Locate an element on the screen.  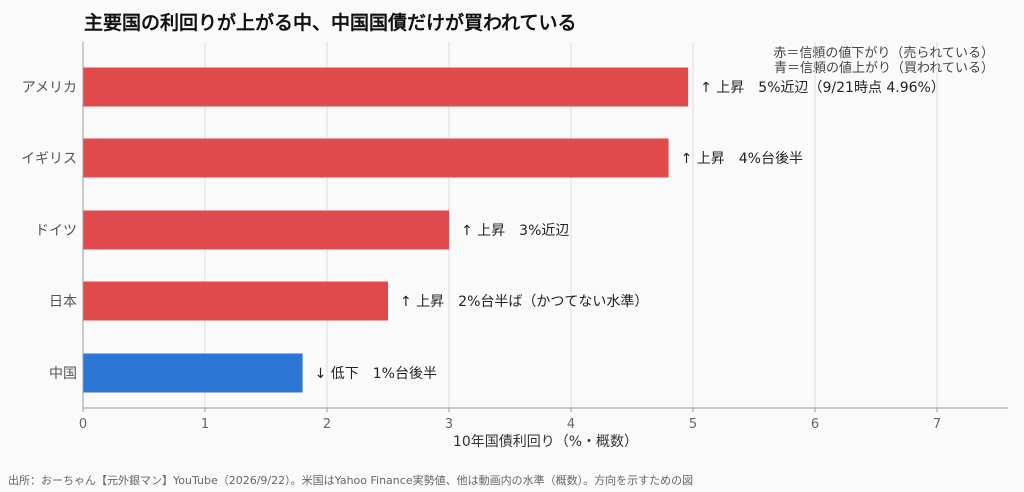
category-label: アメリカ is located at coordinates (49, 88).